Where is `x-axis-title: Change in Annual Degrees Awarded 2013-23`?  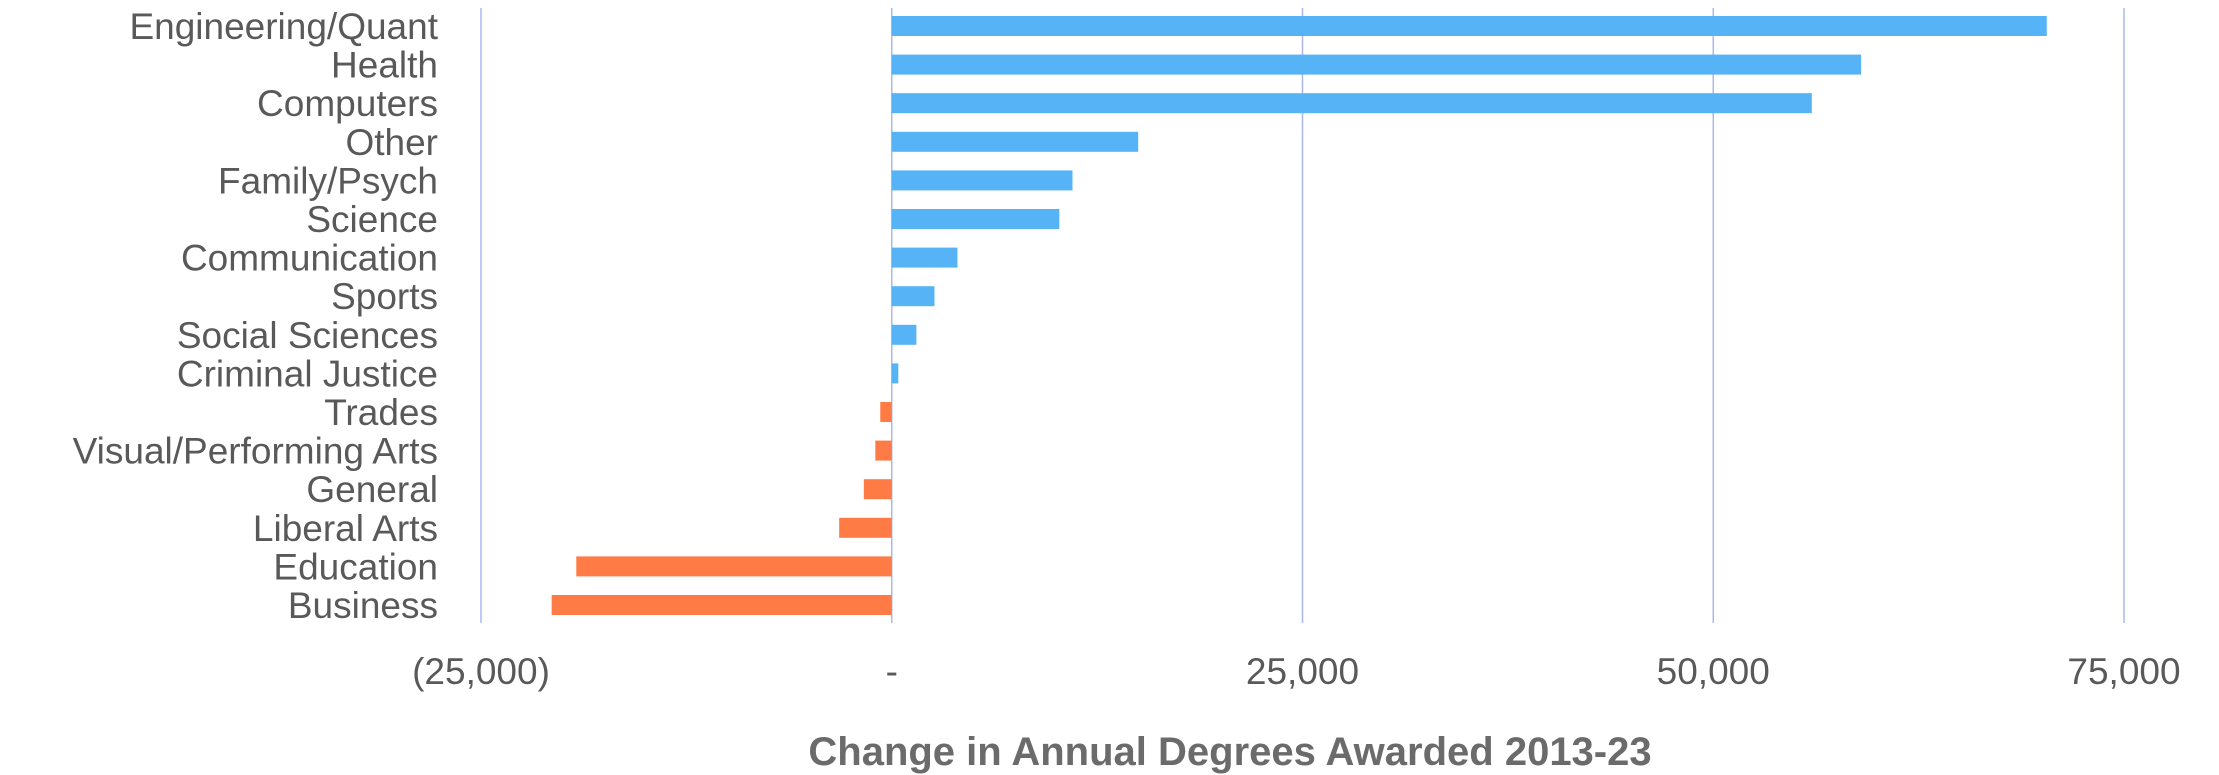
x-axis-title: Change in Annual Degrees Awarded 2013-23 is located at coordinates (1229, 752).